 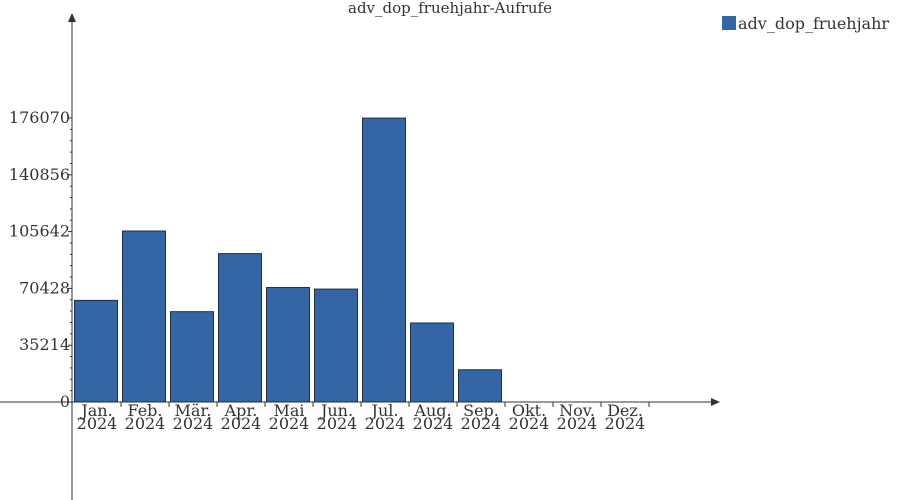 I want to click on y-tick-label: 70428, so click(x=44, y=287).